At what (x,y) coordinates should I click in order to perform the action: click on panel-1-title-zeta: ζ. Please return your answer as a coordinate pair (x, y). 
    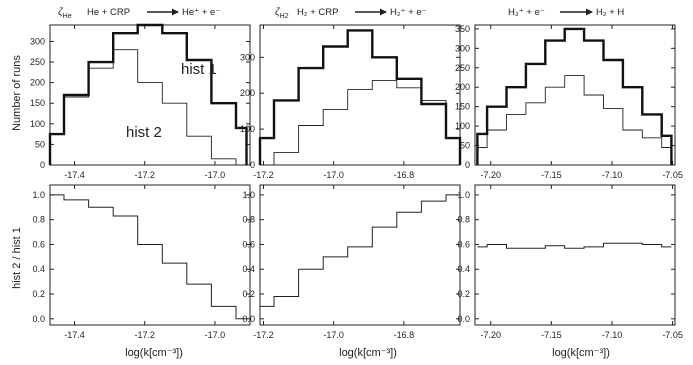
    Looking at the image, I should click on (61, 12).